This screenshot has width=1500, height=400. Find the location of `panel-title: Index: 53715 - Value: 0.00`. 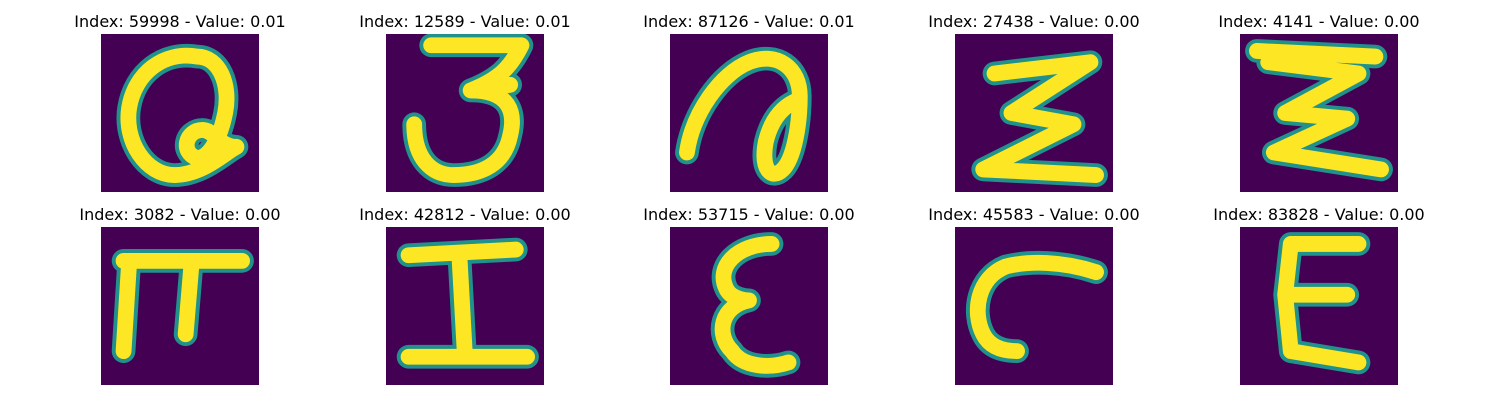

panel-title: Index: 53715 - Value: 0.00 is located at coordinates (749, 214).